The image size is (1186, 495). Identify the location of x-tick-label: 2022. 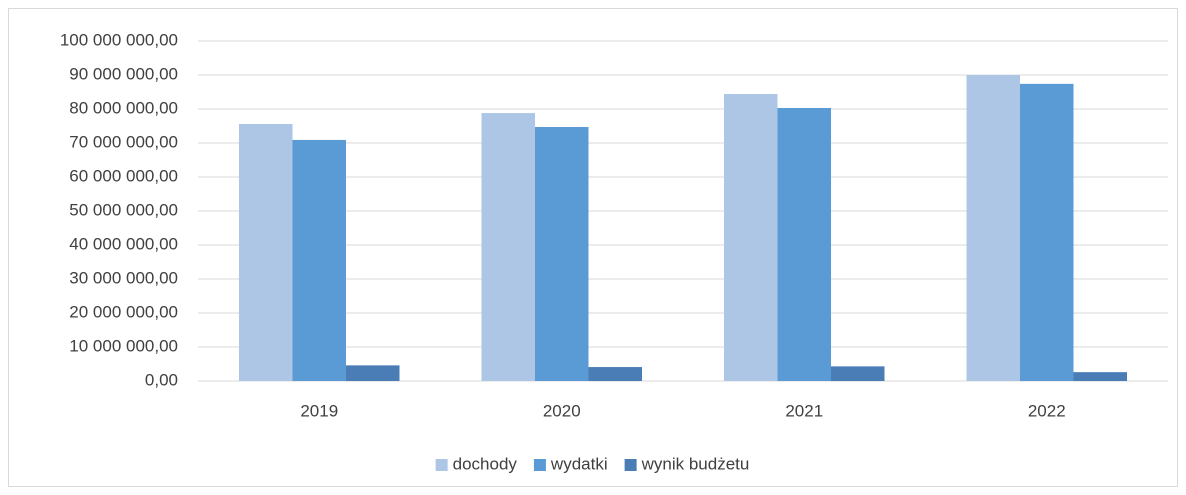
(1047, 410).